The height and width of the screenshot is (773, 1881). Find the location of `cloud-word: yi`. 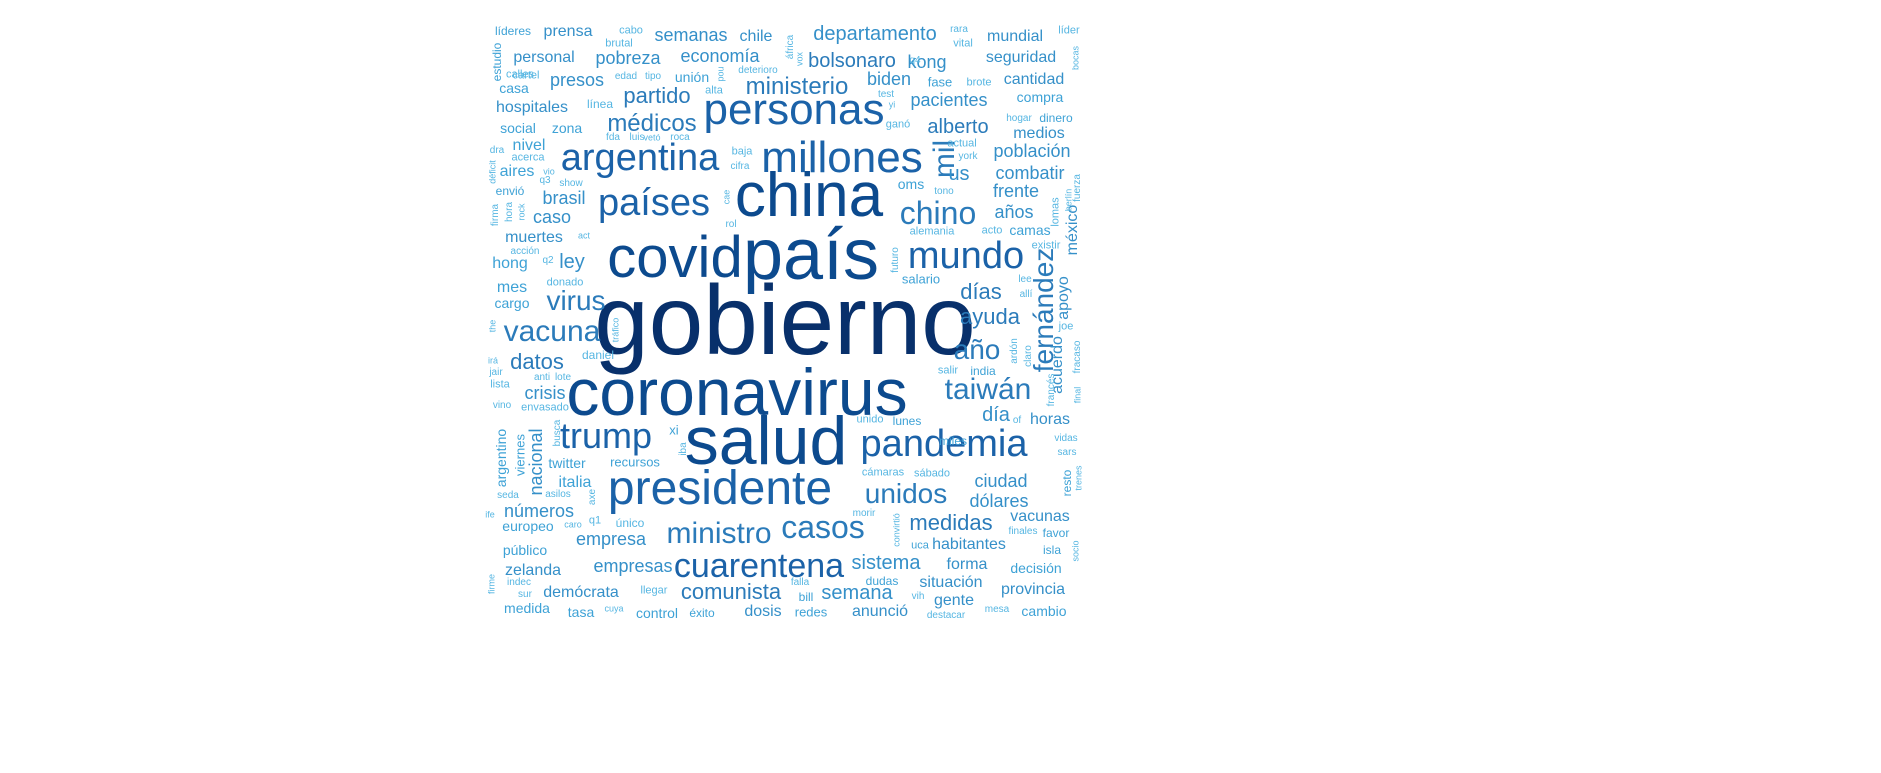

cloud-word: yi is located at coordinates (892, 104).